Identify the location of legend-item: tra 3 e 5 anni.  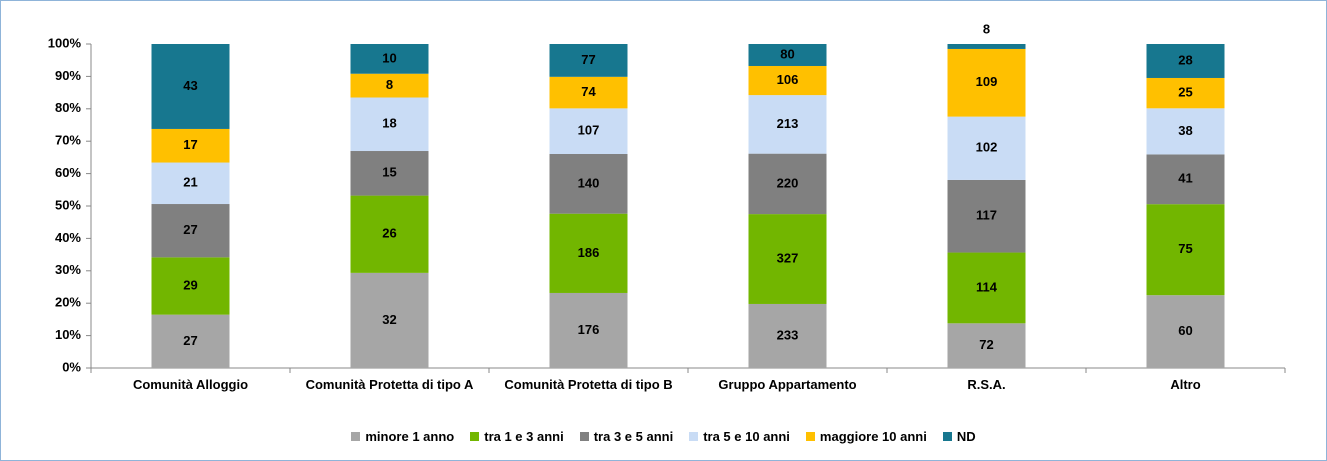
(626, 436).